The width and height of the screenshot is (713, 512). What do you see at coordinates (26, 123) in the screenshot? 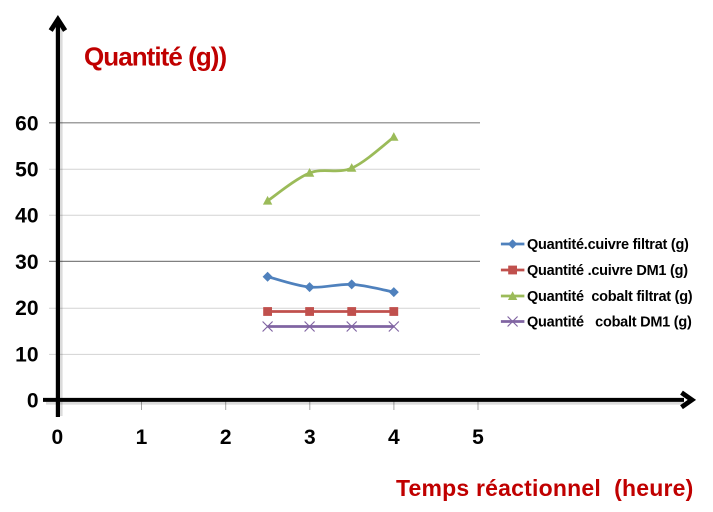
I see `svg-text: 60` at bounding box center [26, 123].